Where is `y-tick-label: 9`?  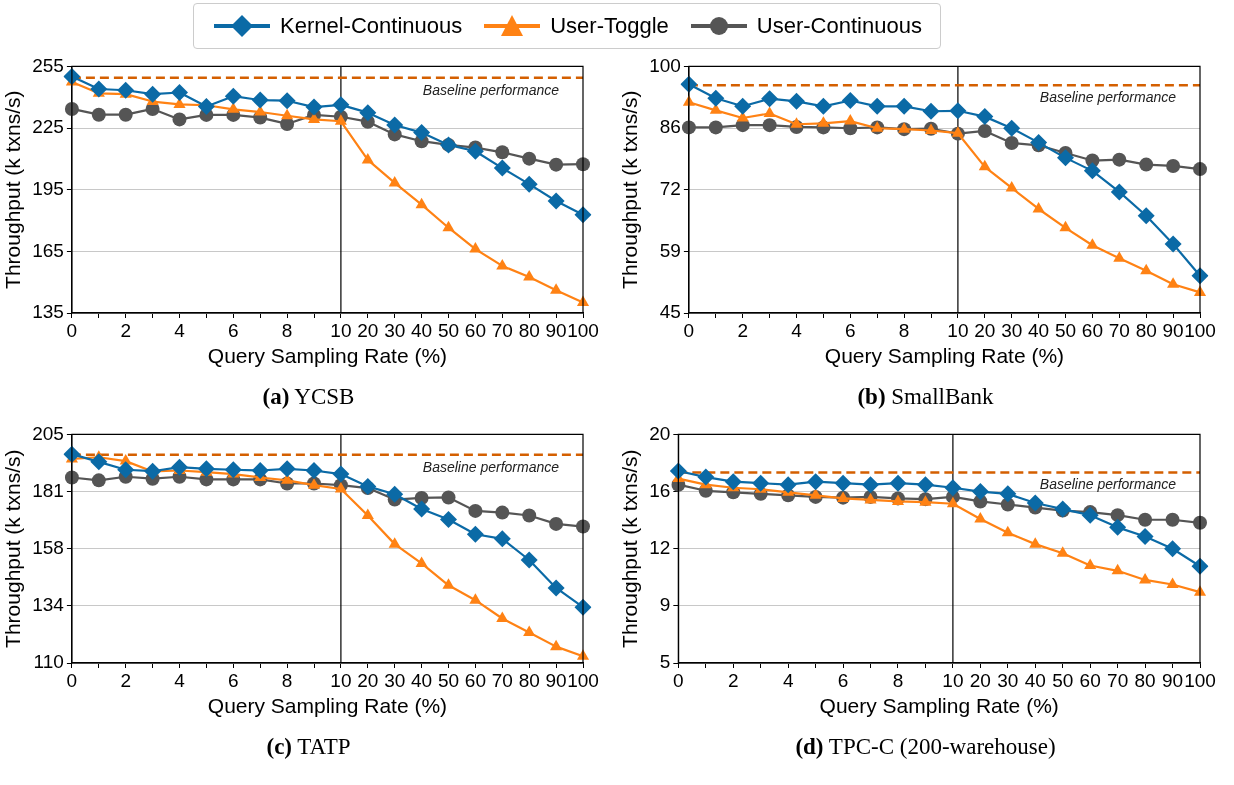
y-tick-label: 9 is located at coordinates (665, 605).